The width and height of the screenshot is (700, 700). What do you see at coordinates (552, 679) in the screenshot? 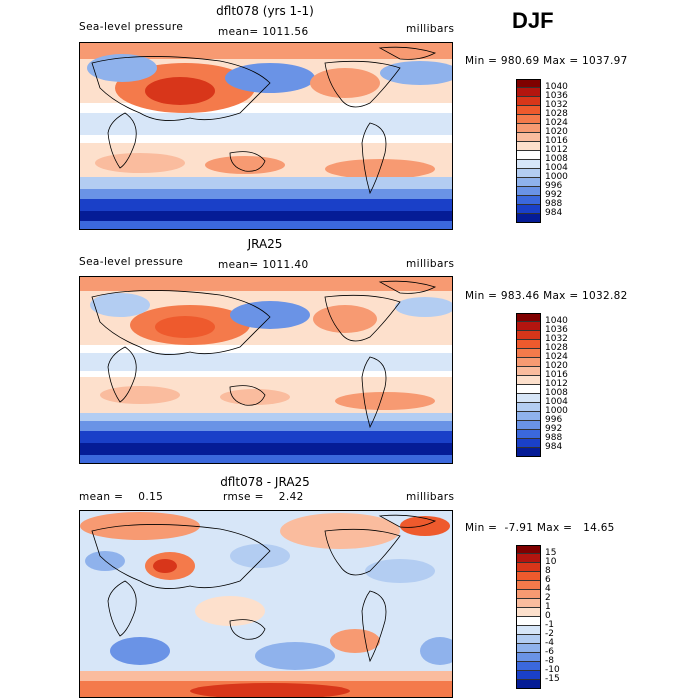
I see `colorbar-tick-label: -15` at bounding box center [552, 679].